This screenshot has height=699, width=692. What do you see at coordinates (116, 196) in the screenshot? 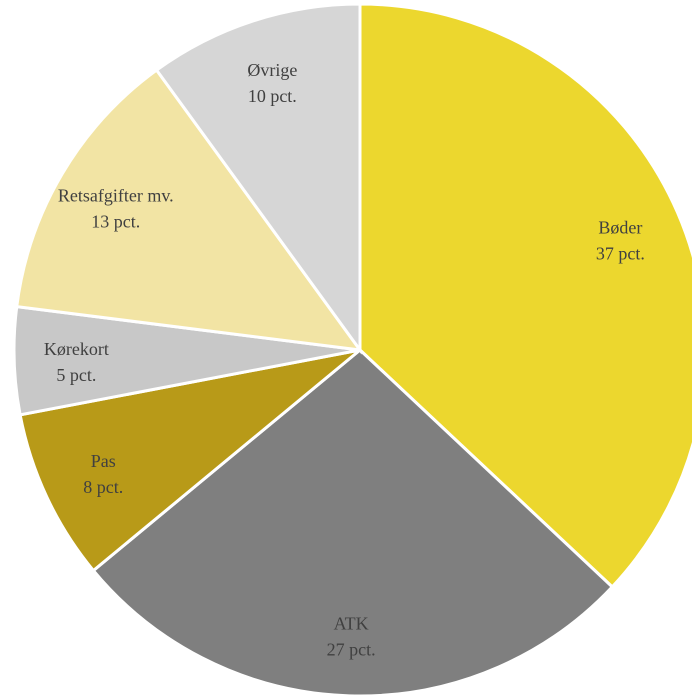
I see `slice-label-retsafgifter-mv: Retsafgifter mv.` at bounding box center [116, 196].